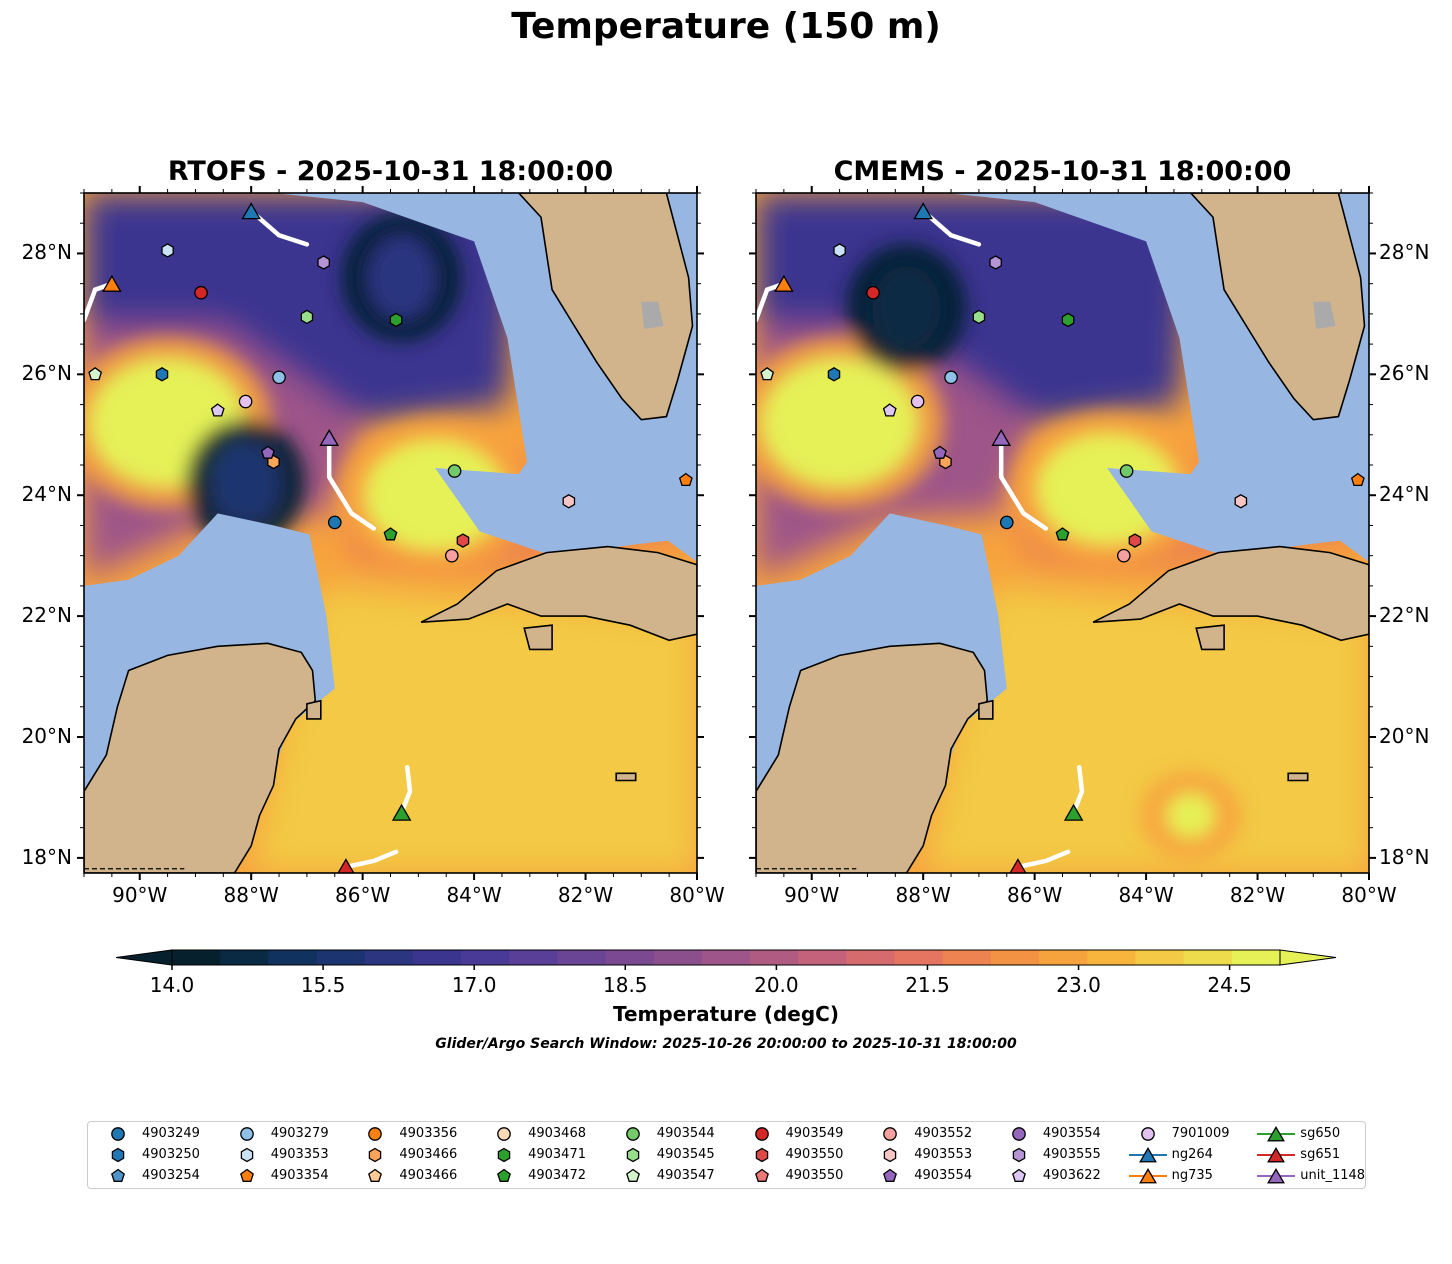  What do you see at coordinates (299, 1133) in the screenshot?
I see `legend-label: 4903279` at bounding box center [299, 1133].